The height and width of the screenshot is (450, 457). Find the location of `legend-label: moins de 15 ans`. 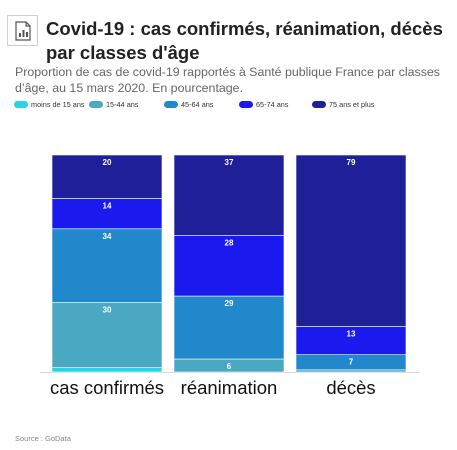

legend-label: moins de 15 ans is located at coordinates (58, 104).